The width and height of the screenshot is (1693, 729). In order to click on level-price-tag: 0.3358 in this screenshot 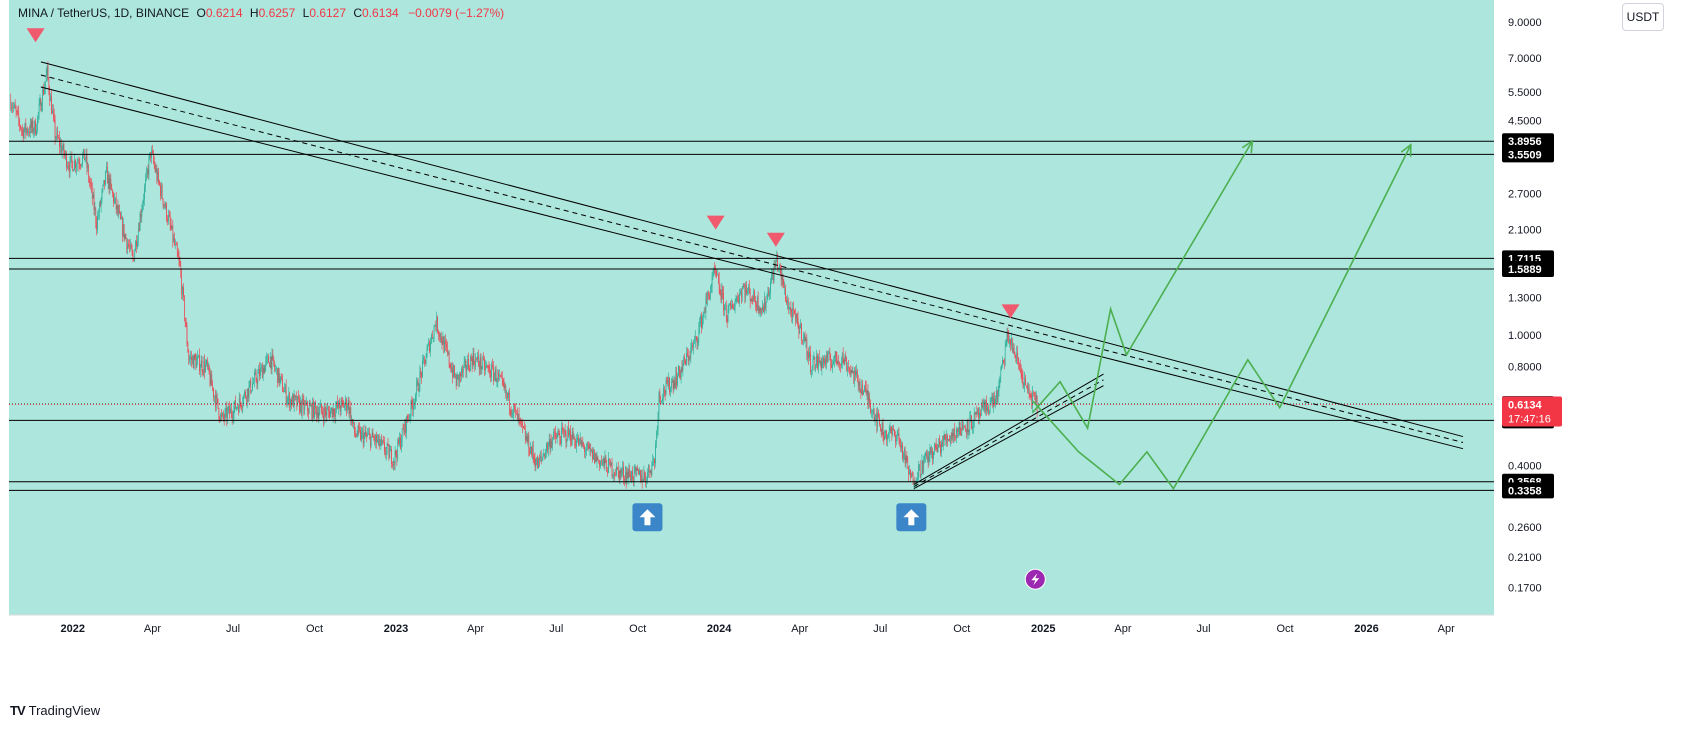, I will do `click(1528, 490)`.